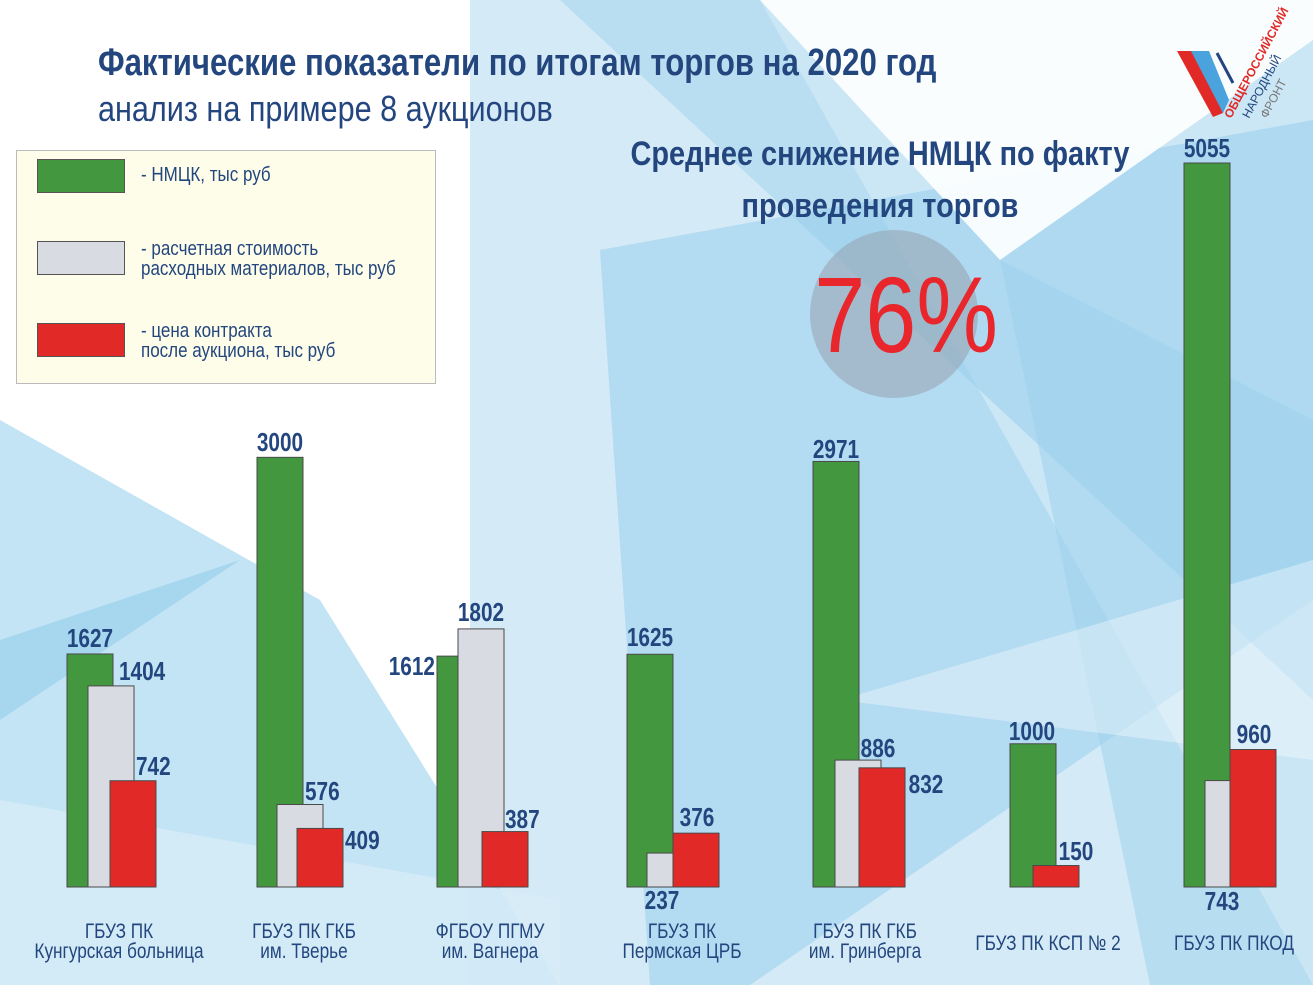  What do you see at coordinates (1222, 901) in the screenshot?
I see `value-label-grey: 743` at bounding box center [1222, 901].